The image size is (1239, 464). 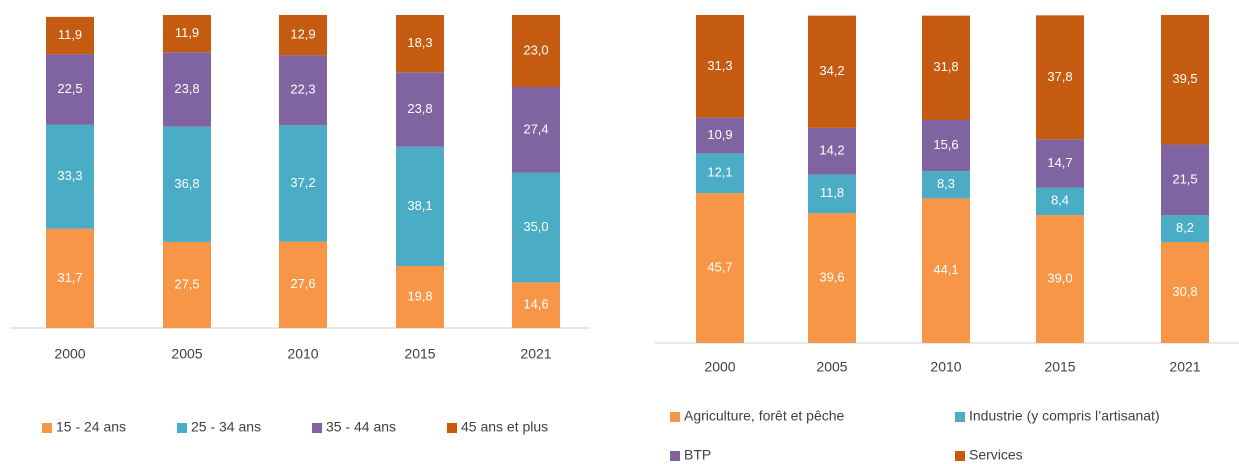 I want to click on data-label: 37,2, so click(x=302, y=182).